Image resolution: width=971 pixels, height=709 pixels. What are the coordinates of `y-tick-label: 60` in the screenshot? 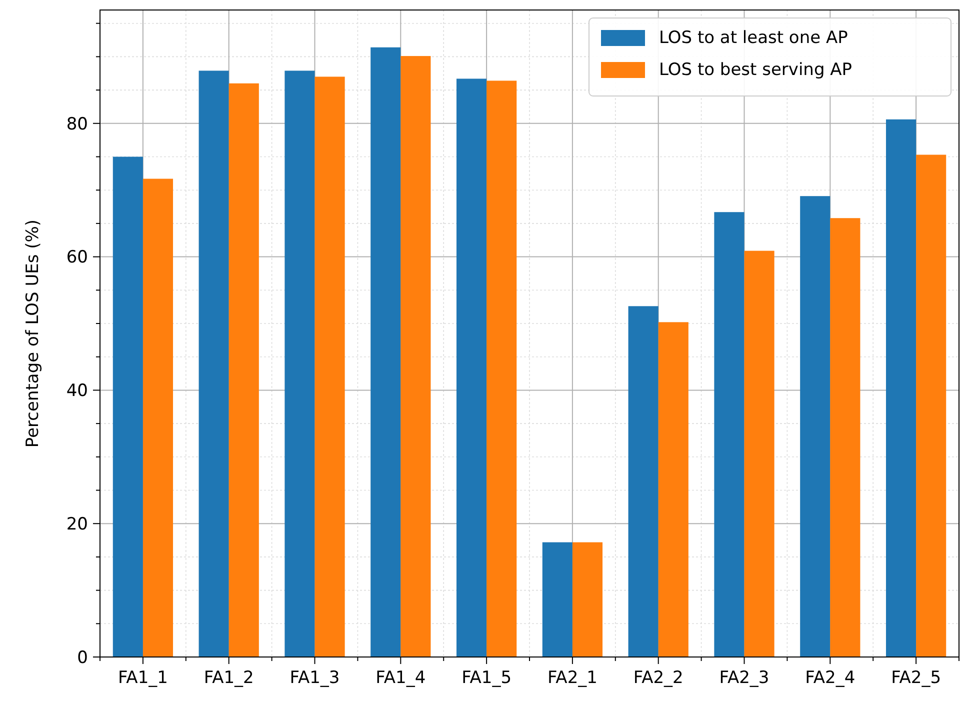 It's located at (77, 258).